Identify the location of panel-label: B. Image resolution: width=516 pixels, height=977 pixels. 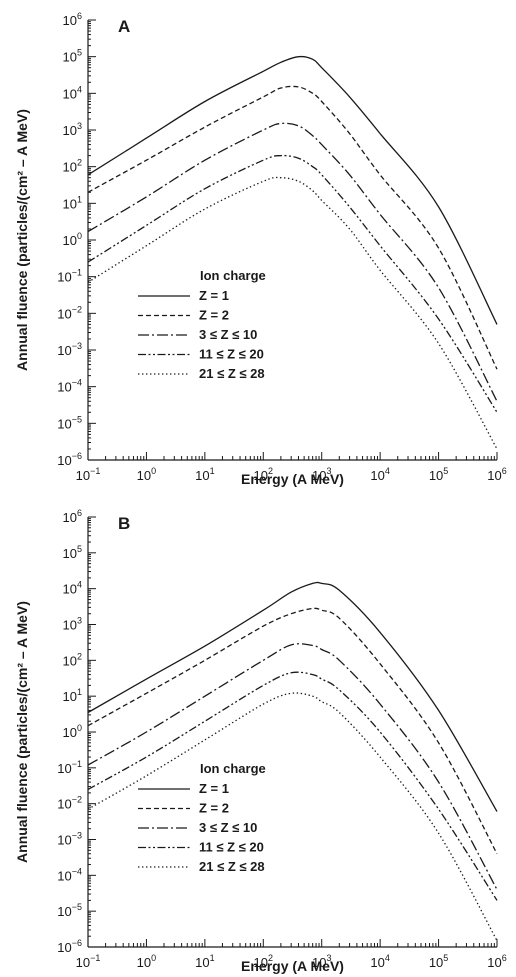
(124, 523).